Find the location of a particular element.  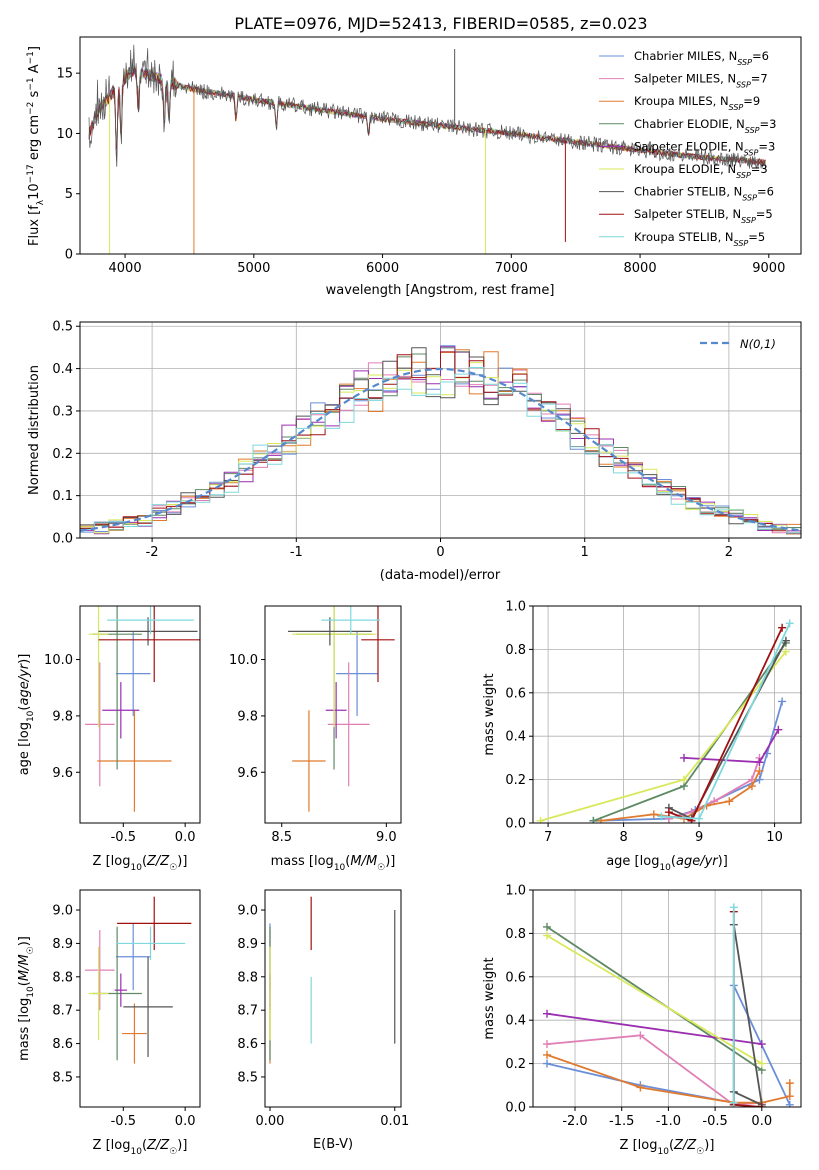

residuals-ytick-label: 0.0 is located at coordinates (62, 539).